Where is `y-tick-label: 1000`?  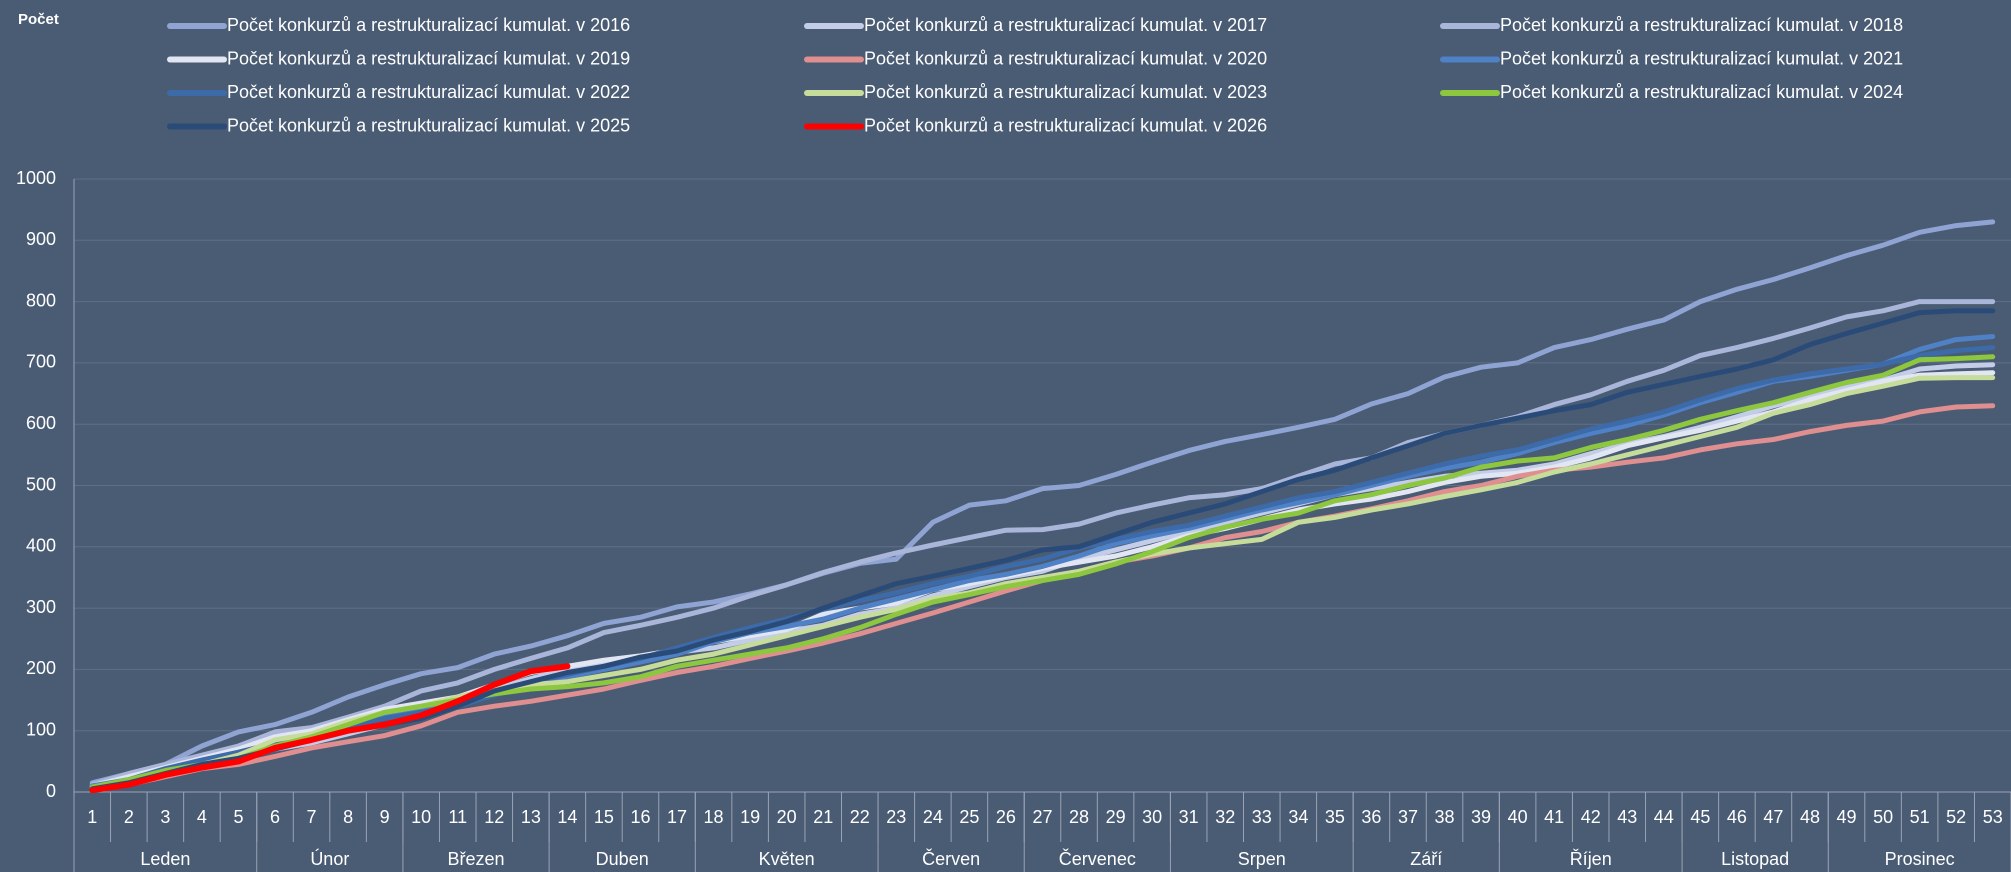
y-tick-label: 1000 is located at coordinates (36, 178).